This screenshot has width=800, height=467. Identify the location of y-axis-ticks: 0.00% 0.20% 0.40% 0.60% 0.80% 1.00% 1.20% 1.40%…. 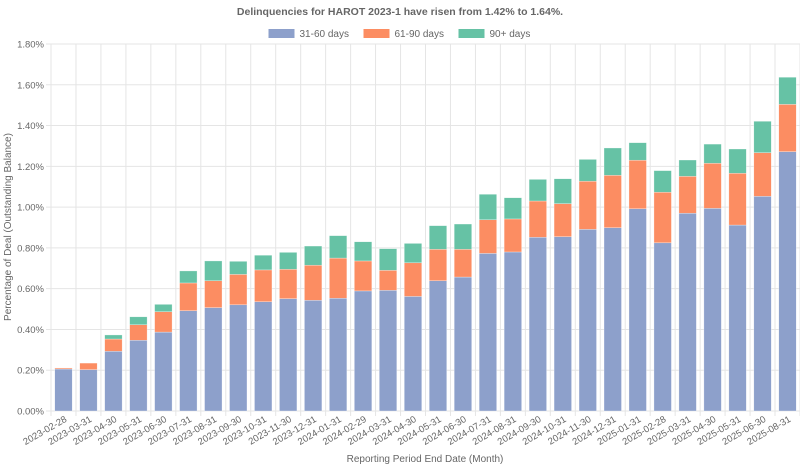
(30, 229).